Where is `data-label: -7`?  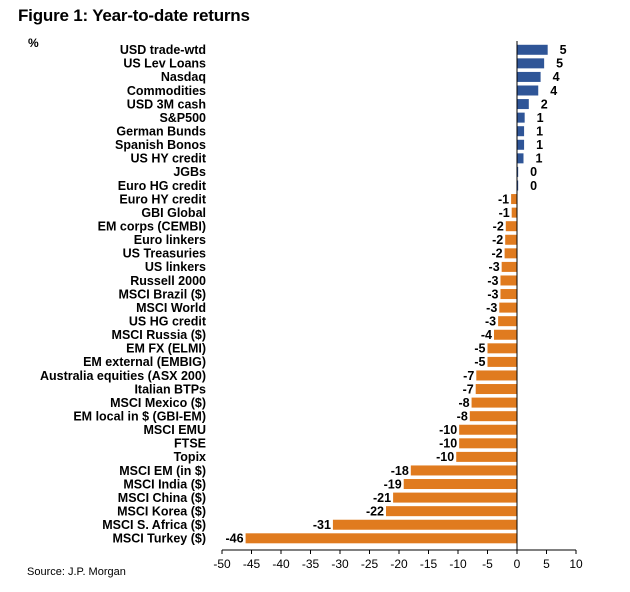 data-label: -7 is located at coordinates (468, 376).